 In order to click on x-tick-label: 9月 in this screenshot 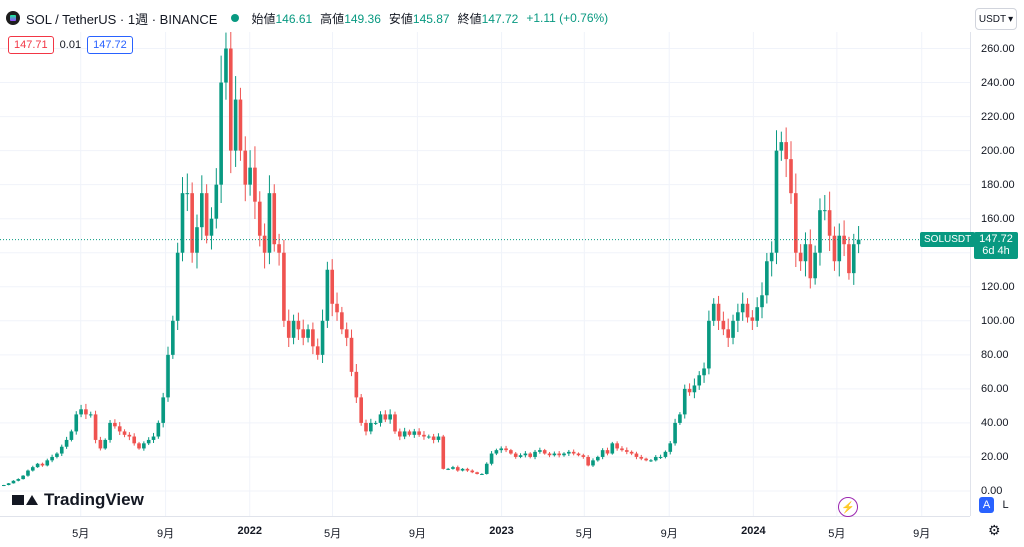, I will do `click(922, 534)`.